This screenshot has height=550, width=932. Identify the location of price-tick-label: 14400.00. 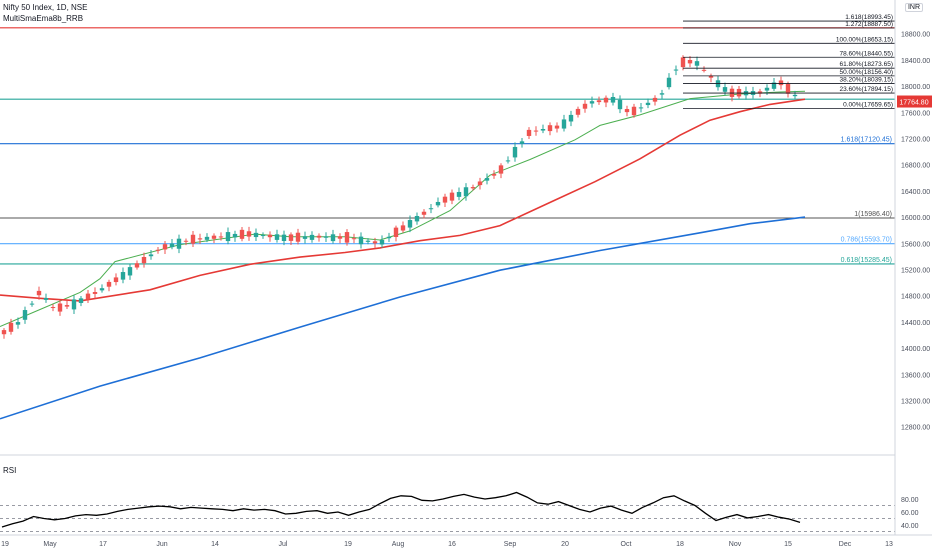
(915, 323).